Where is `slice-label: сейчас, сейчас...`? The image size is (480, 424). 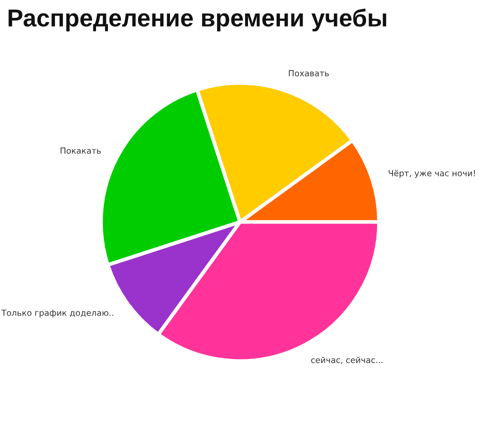 slice-label: сейчас, сейчас... is located at coordinates (346, 360).